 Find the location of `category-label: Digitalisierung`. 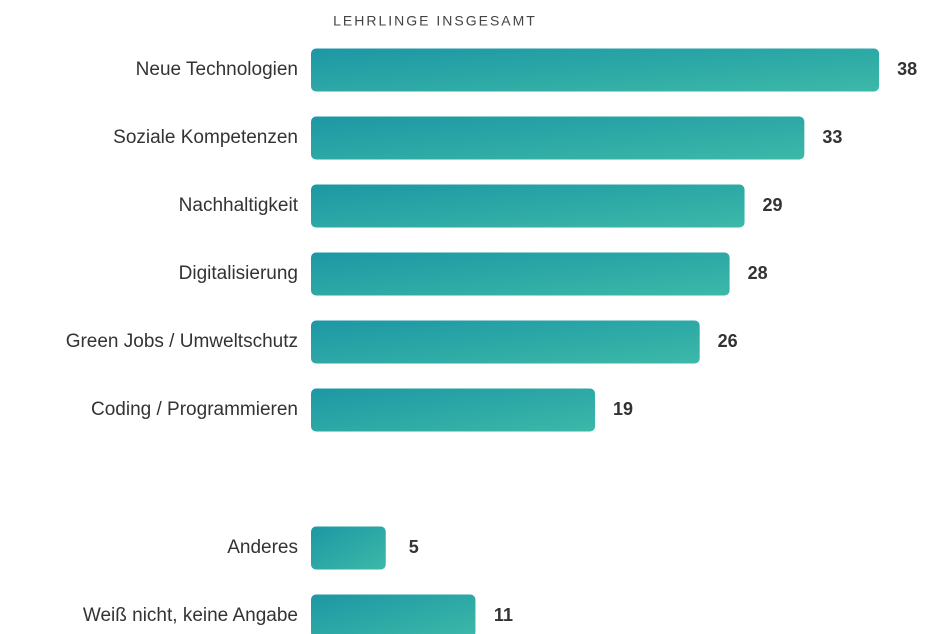

category-label: Digitalisierung is located at coordinates (238, 273).